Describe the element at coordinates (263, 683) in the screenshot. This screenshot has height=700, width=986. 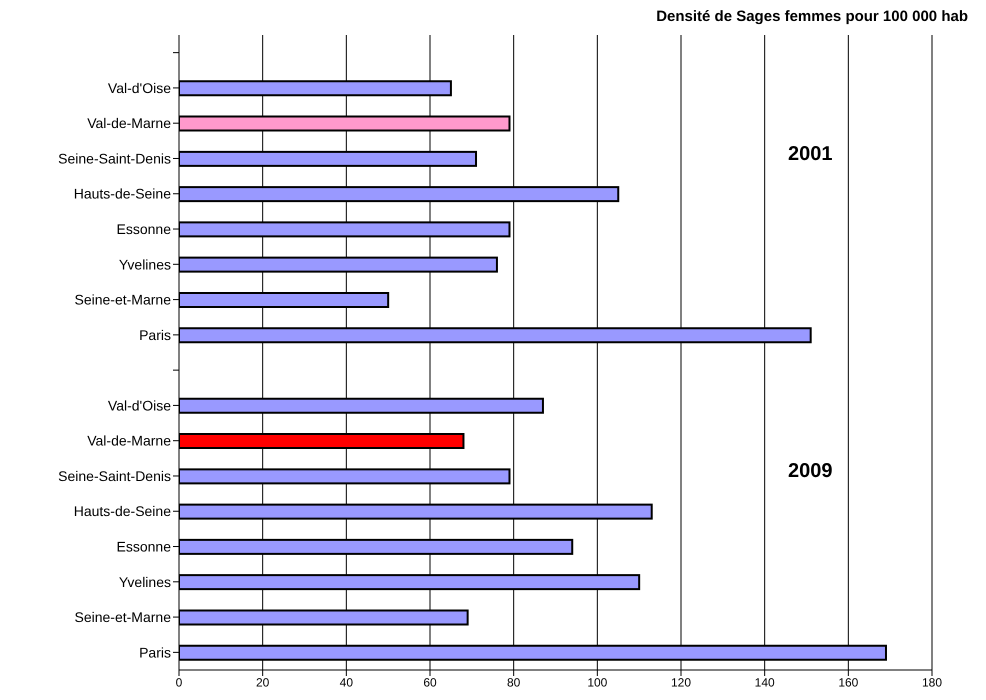
I see `x-tick-label: 20` at that location.